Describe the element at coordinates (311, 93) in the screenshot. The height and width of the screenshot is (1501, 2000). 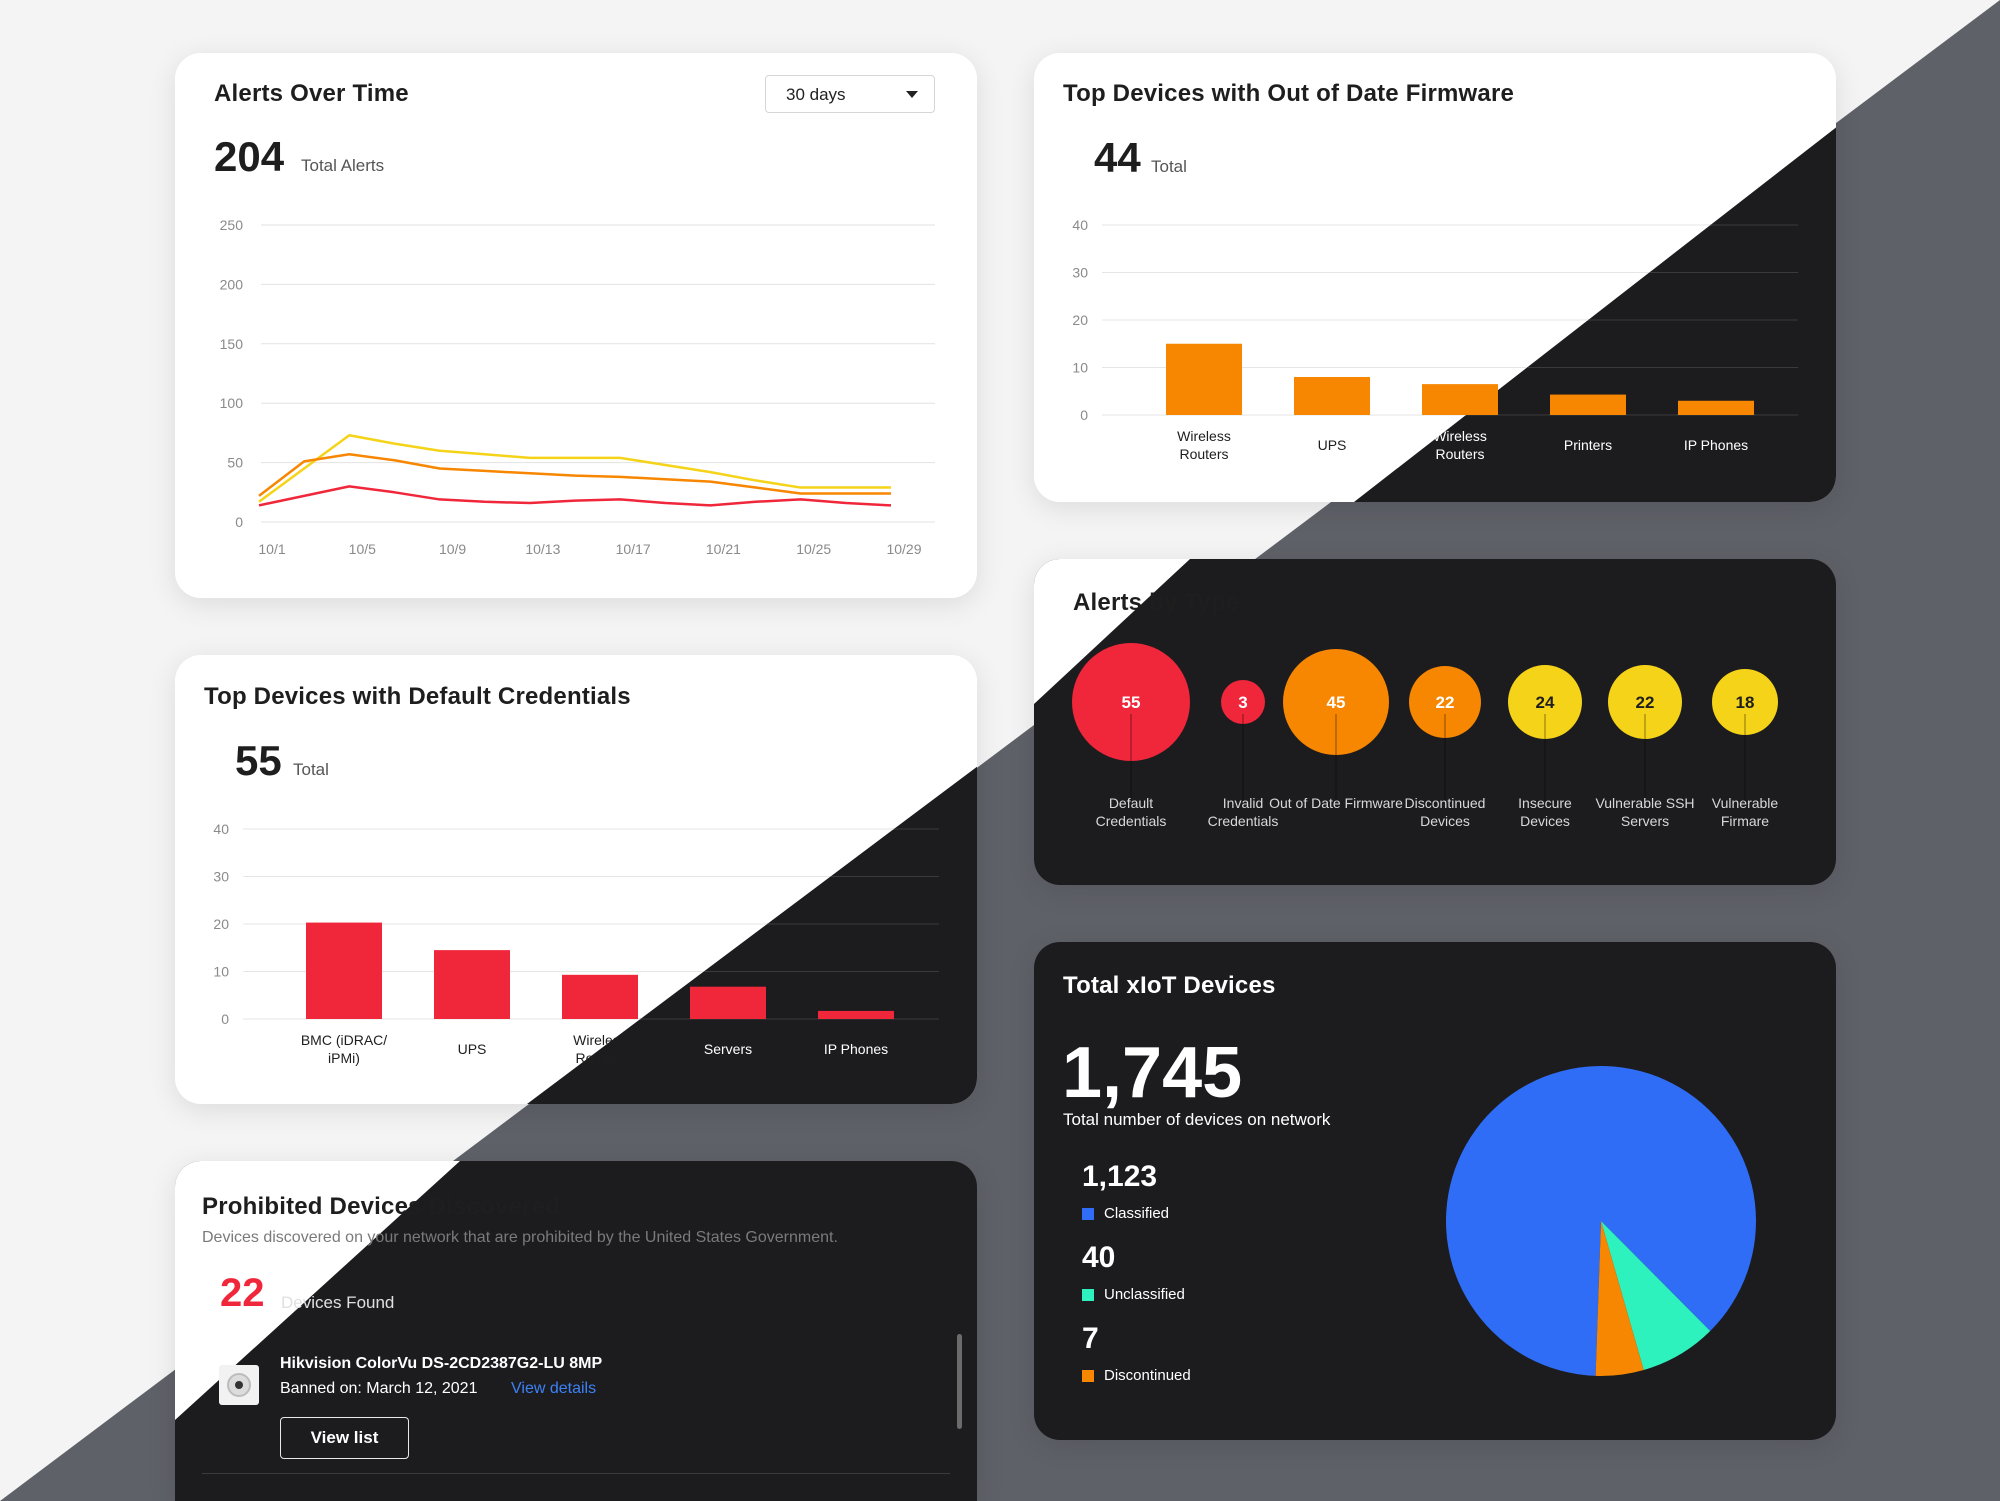
I see `card-title: Alerts Over Time` at that location.